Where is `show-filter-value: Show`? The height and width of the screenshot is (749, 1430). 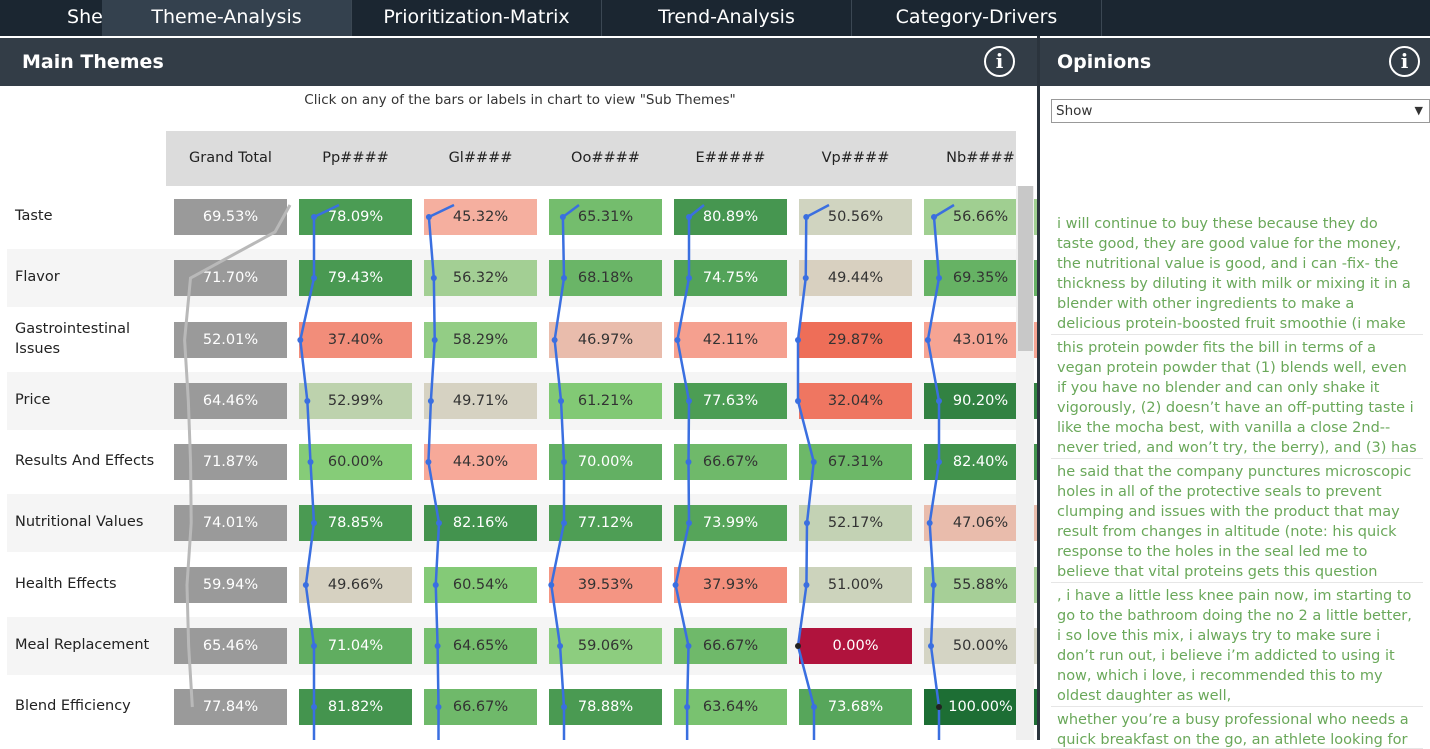 show-filter-value: Show is located at coordinates (1074, 111).